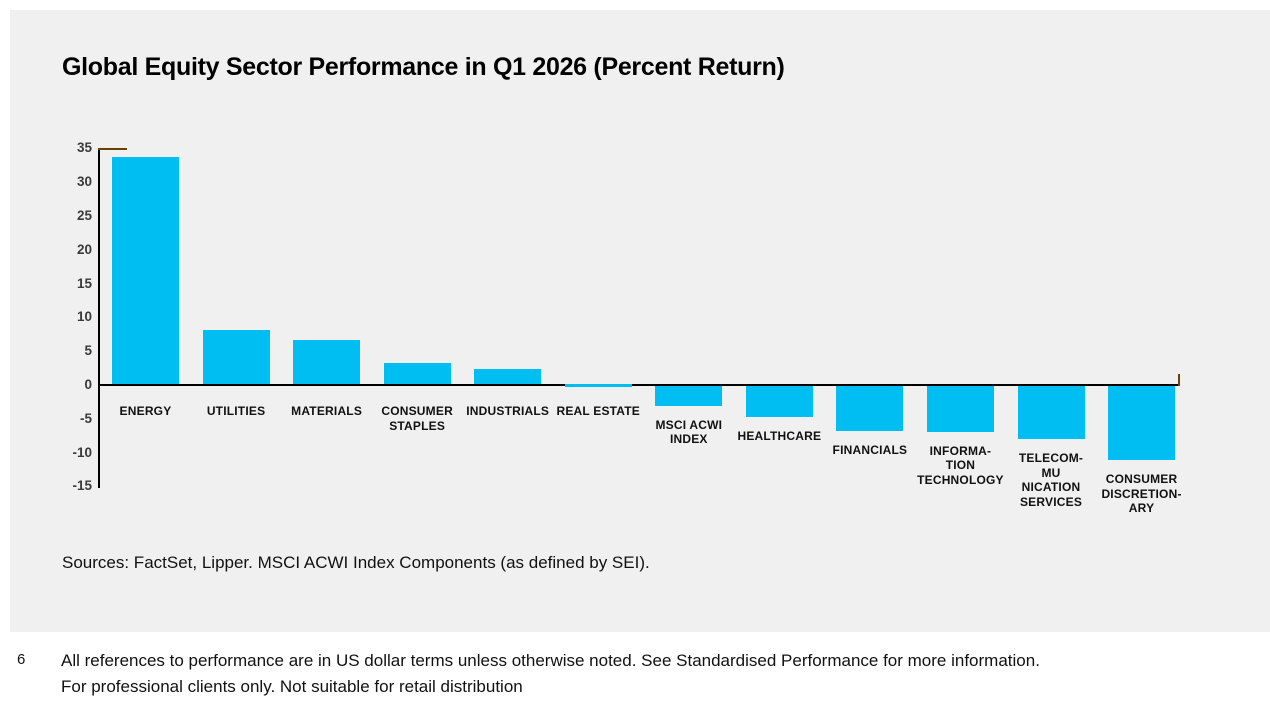 The width and height of the screenshot is (1270, 709). What do you see at coordinates (84, 283) in the screenshot?
I see `y-tick-label-15: 15` at bounding box center [84, 283].